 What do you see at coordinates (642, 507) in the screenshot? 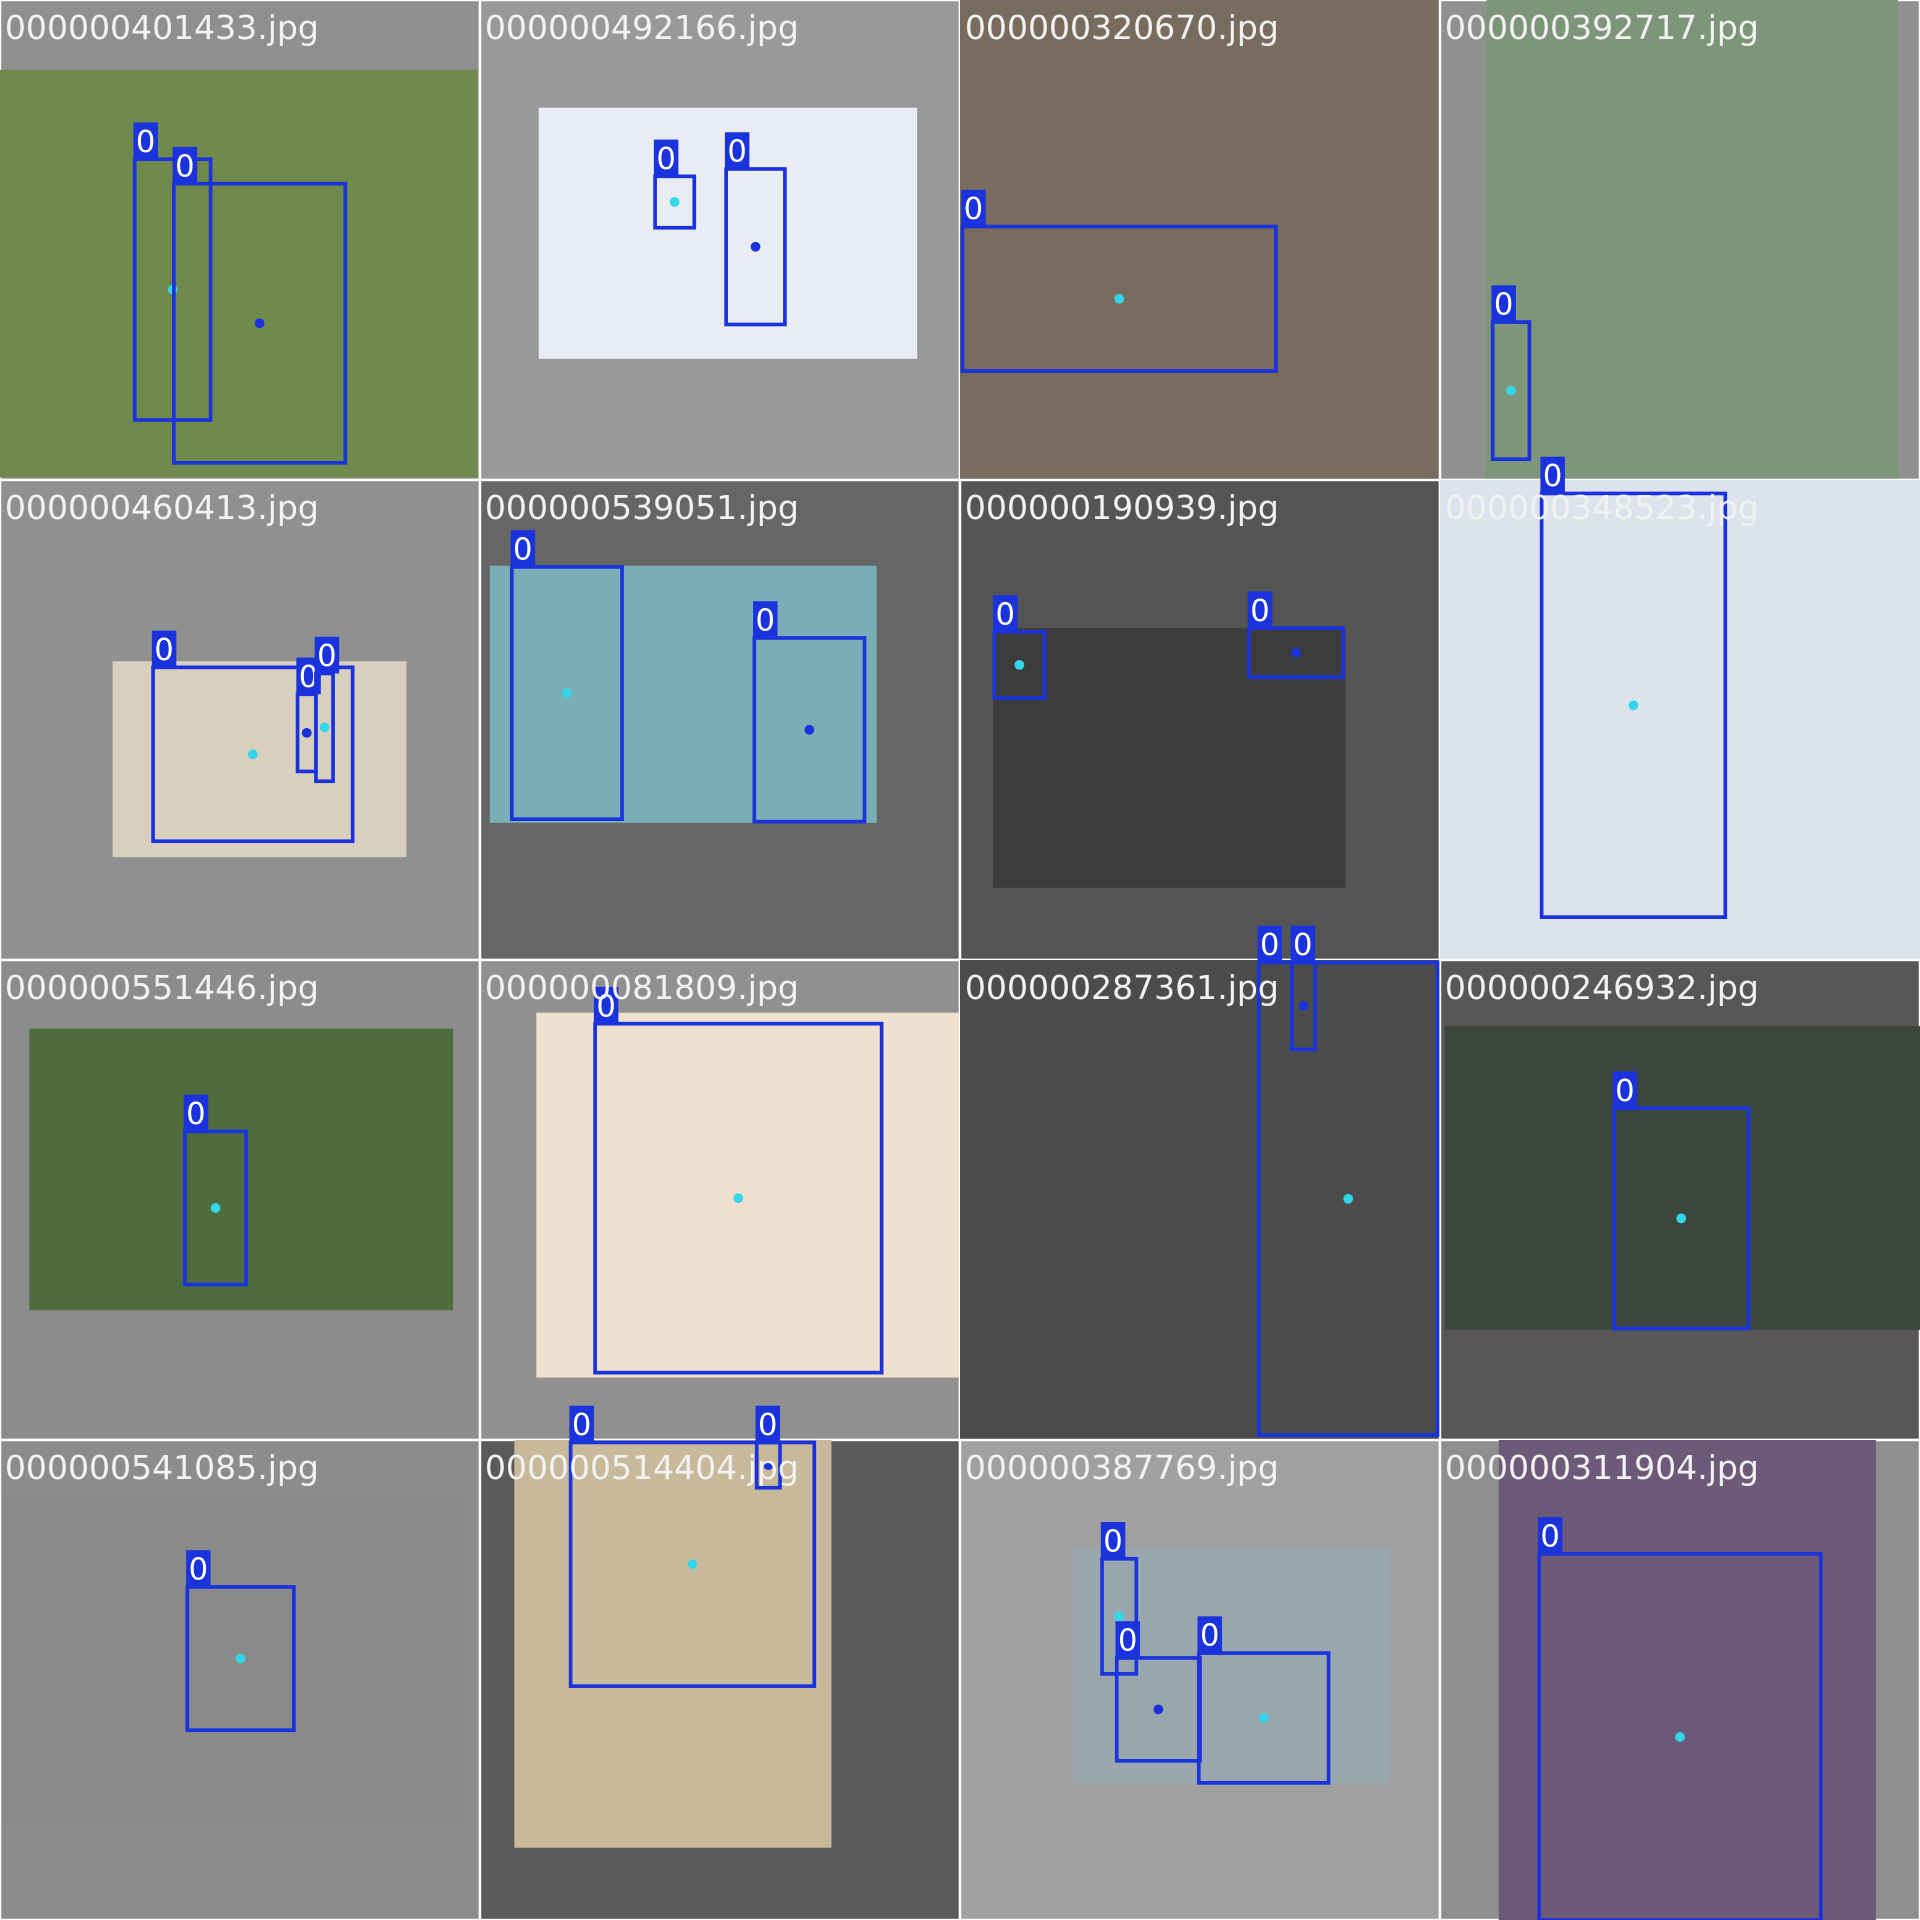
I see `file-name: 000000539051.jpg` at bounding box center [642, 507].